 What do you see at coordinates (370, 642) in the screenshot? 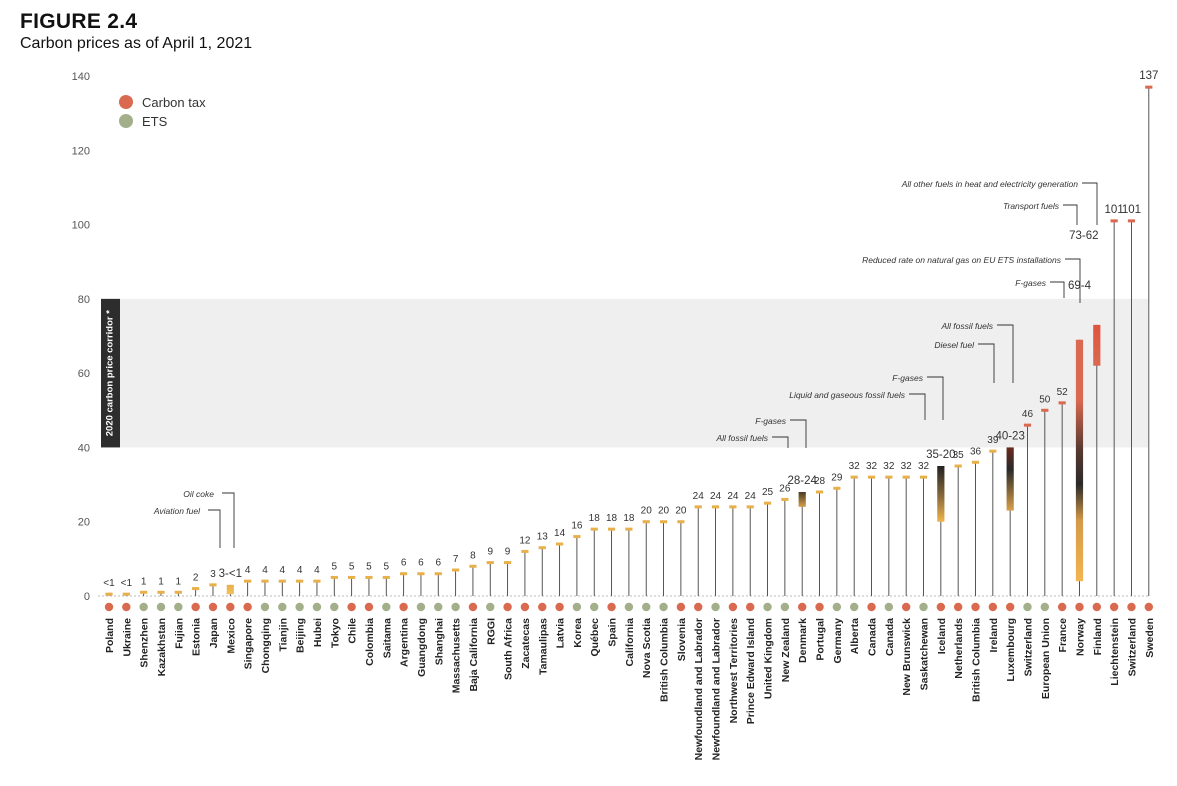
I see `category-label: Colombia` at bounding box center [370, 642].